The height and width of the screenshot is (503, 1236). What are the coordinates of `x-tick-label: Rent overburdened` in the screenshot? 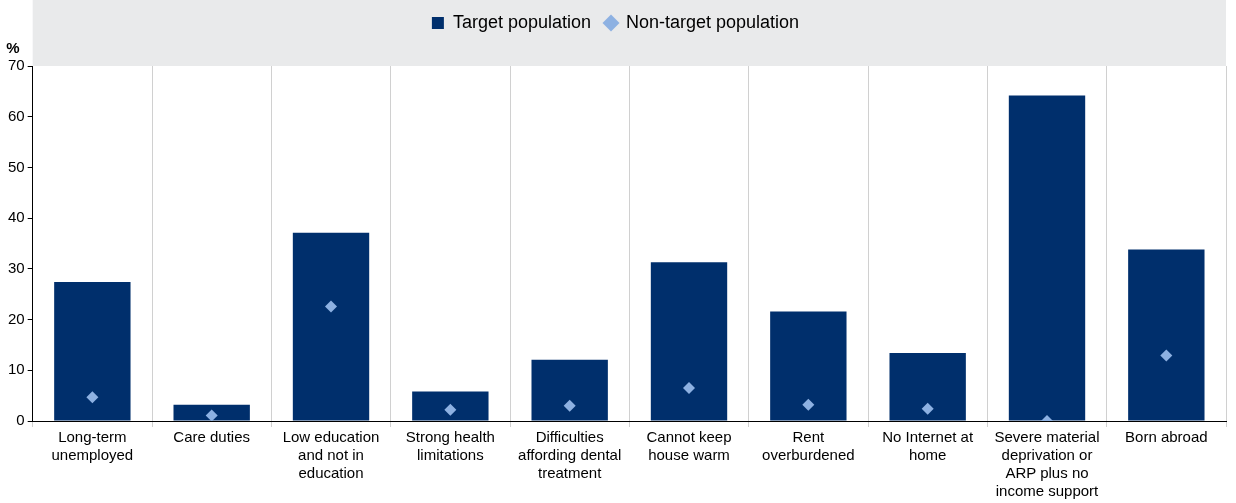 It's located at (808, 446).